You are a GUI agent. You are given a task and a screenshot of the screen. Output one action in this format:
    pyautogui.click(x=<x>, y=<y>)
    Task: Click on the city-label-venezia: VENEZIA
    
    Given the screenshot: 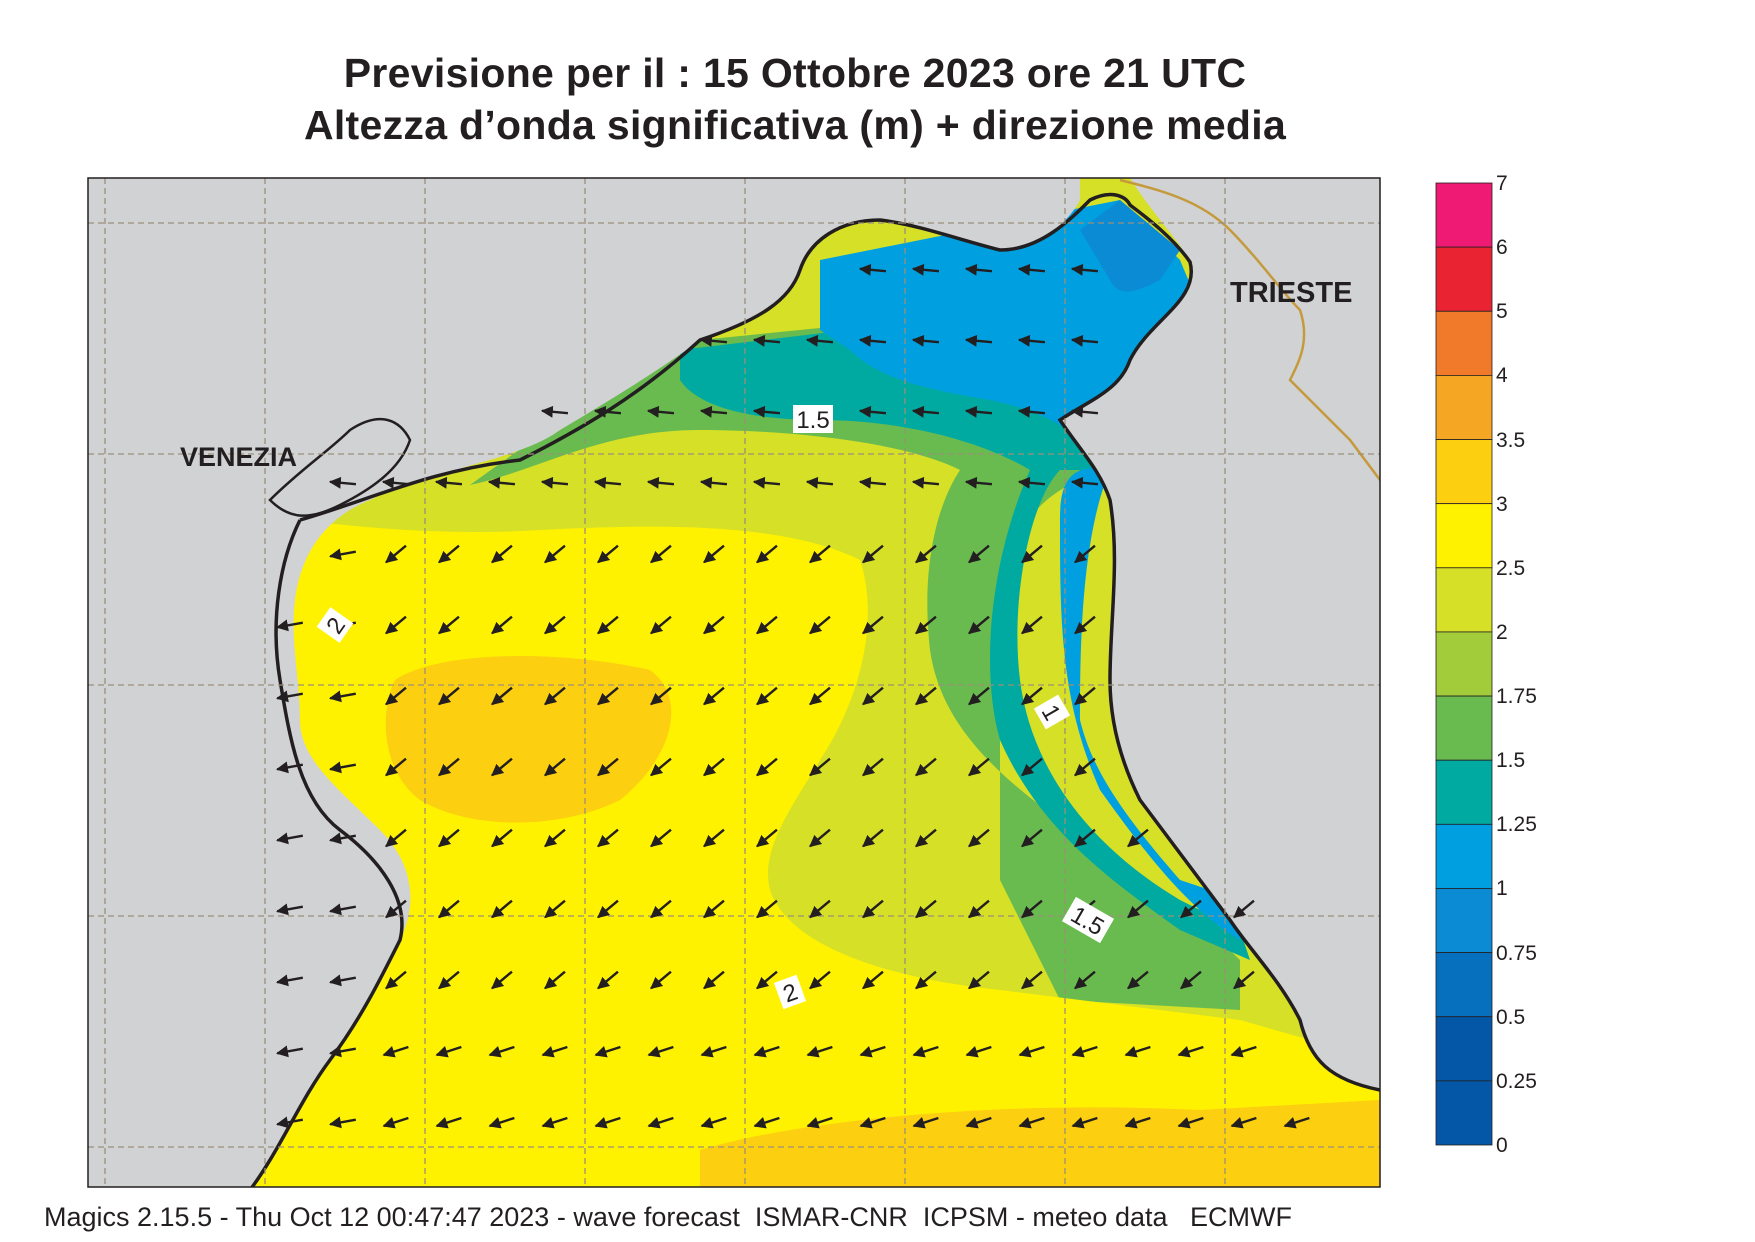 What is the action you would take?
    pyautogui.click(x=238, y=457)
    